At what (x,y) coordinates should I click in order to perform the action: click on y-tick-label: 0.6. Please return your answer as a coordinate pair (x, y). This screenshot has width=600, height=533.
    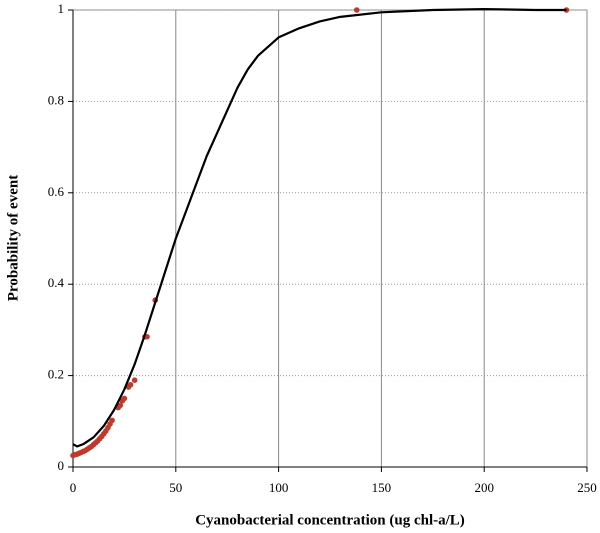
    Looking at the image, I should click on (56, 191).